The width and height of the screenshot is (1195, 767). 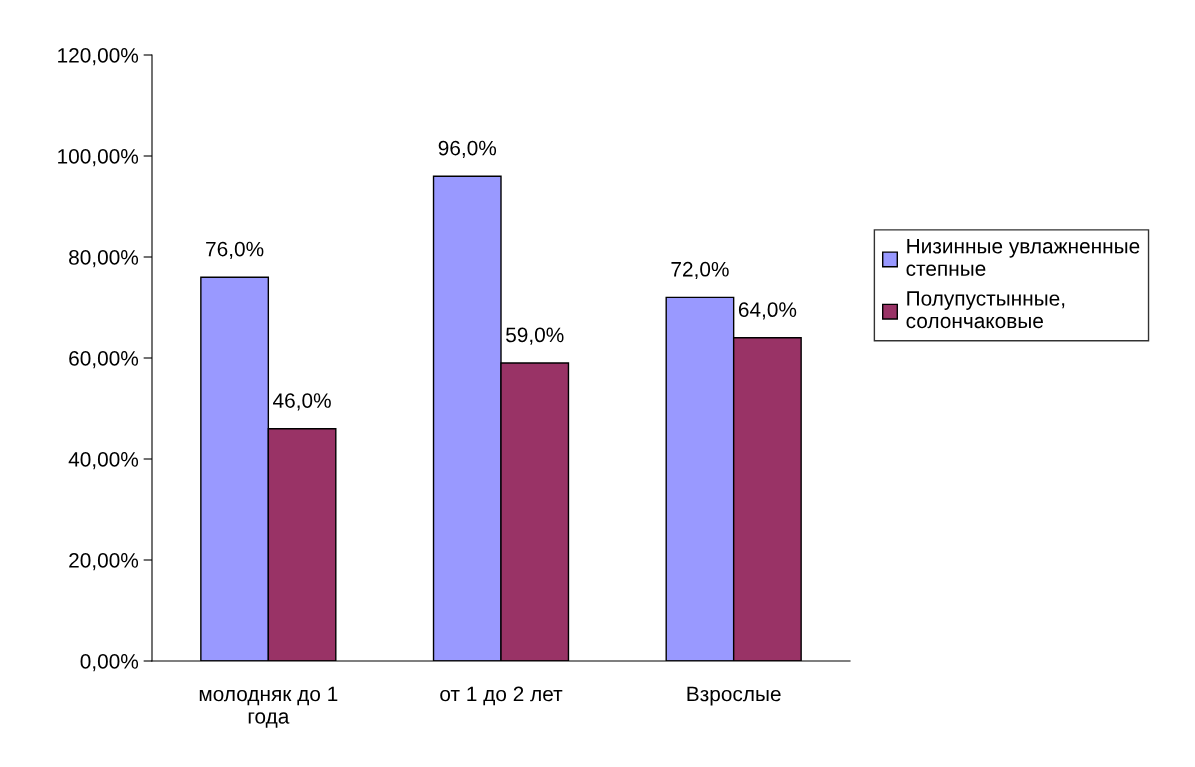 What do you see at coordinates (1023, 257) in the screenshot?
I see `legend-label: Низинные увлажненные степные` at bounding box center [1023, 257].